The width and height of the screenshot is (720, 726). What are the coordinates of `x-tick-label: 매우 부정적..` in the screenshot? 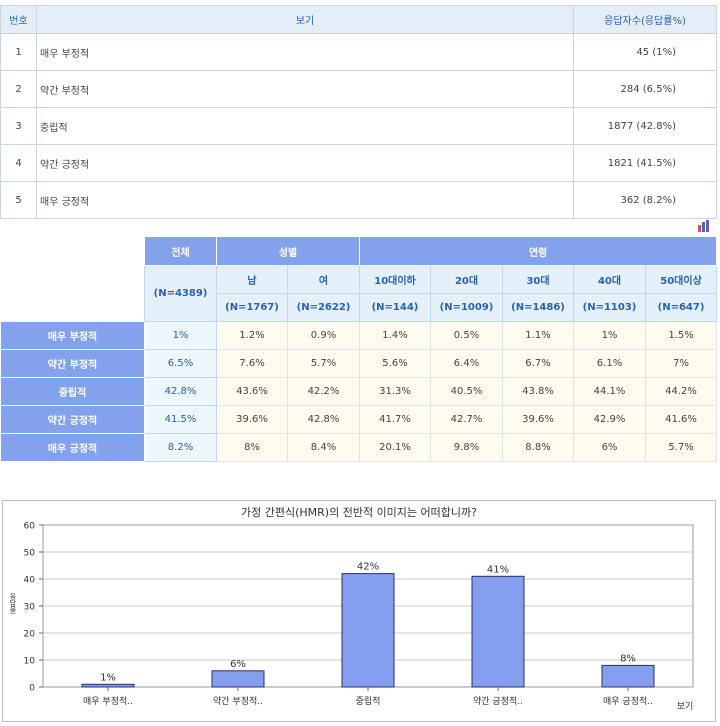 It's located at (108, 701).